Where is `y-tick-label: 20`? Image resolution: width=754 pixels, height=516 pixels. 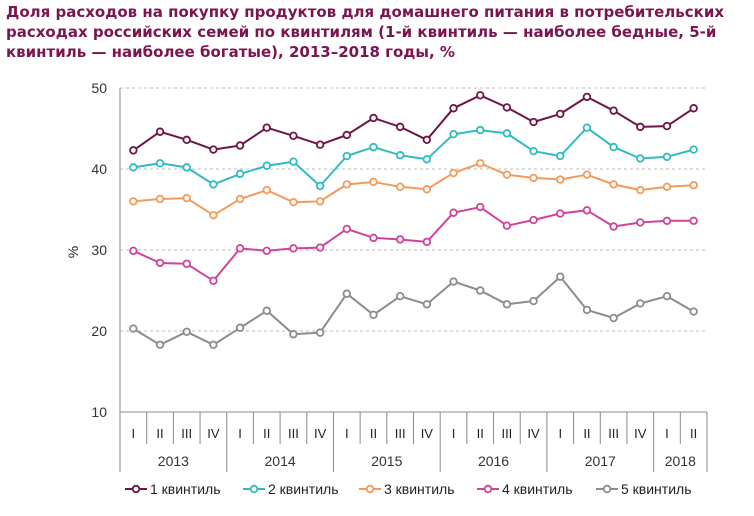
y-tick-label: 20 is located at coordinates (99, 331).